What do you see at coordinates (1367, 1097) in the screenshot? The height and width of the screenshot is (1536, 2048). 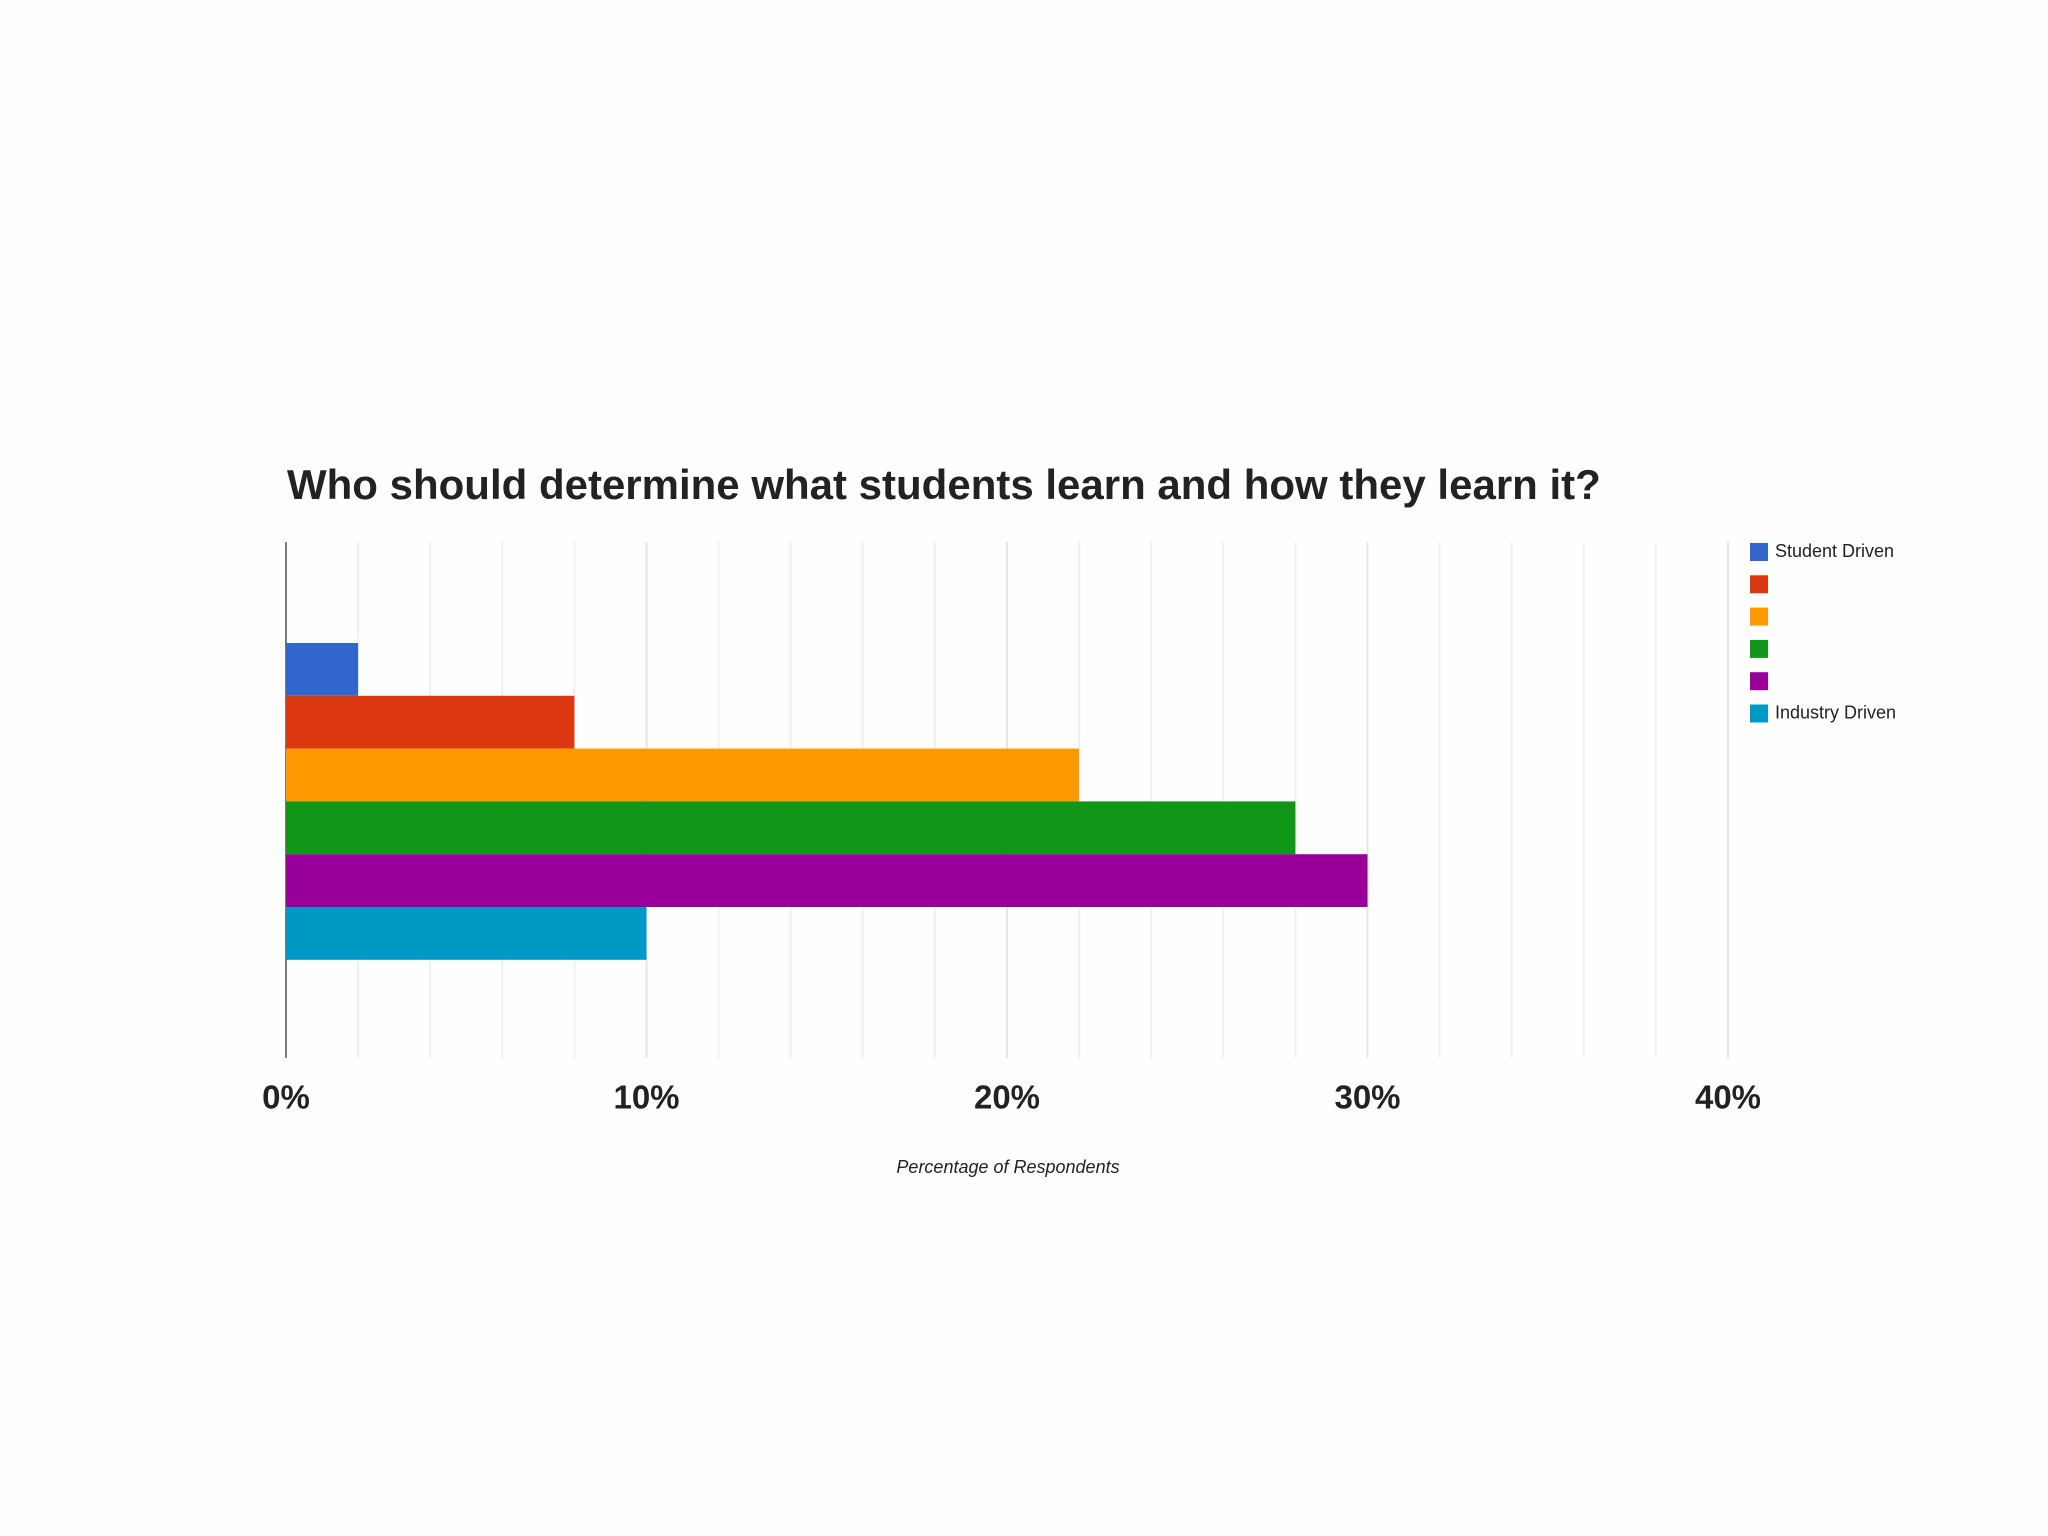 I see `x-tick-label: 30%` at bounding box center [1367, 1097].